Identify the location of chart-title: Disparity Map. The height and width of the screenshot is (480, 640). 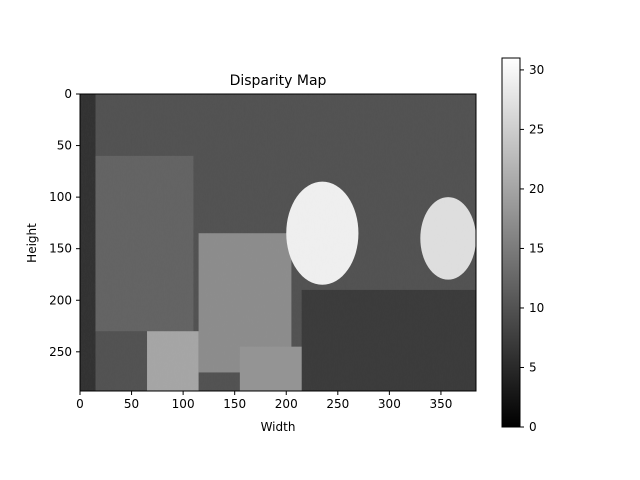
(278, 81).